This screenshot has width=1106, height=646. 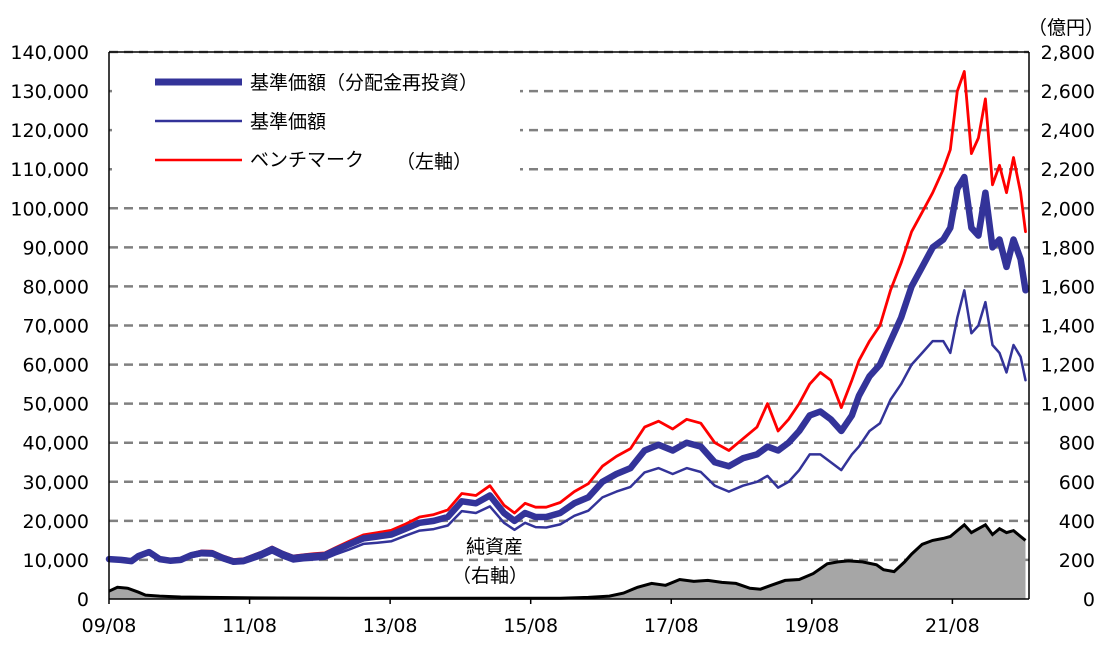 I want to click on left-tick-label: 50,000, so click(x=56, y=405).